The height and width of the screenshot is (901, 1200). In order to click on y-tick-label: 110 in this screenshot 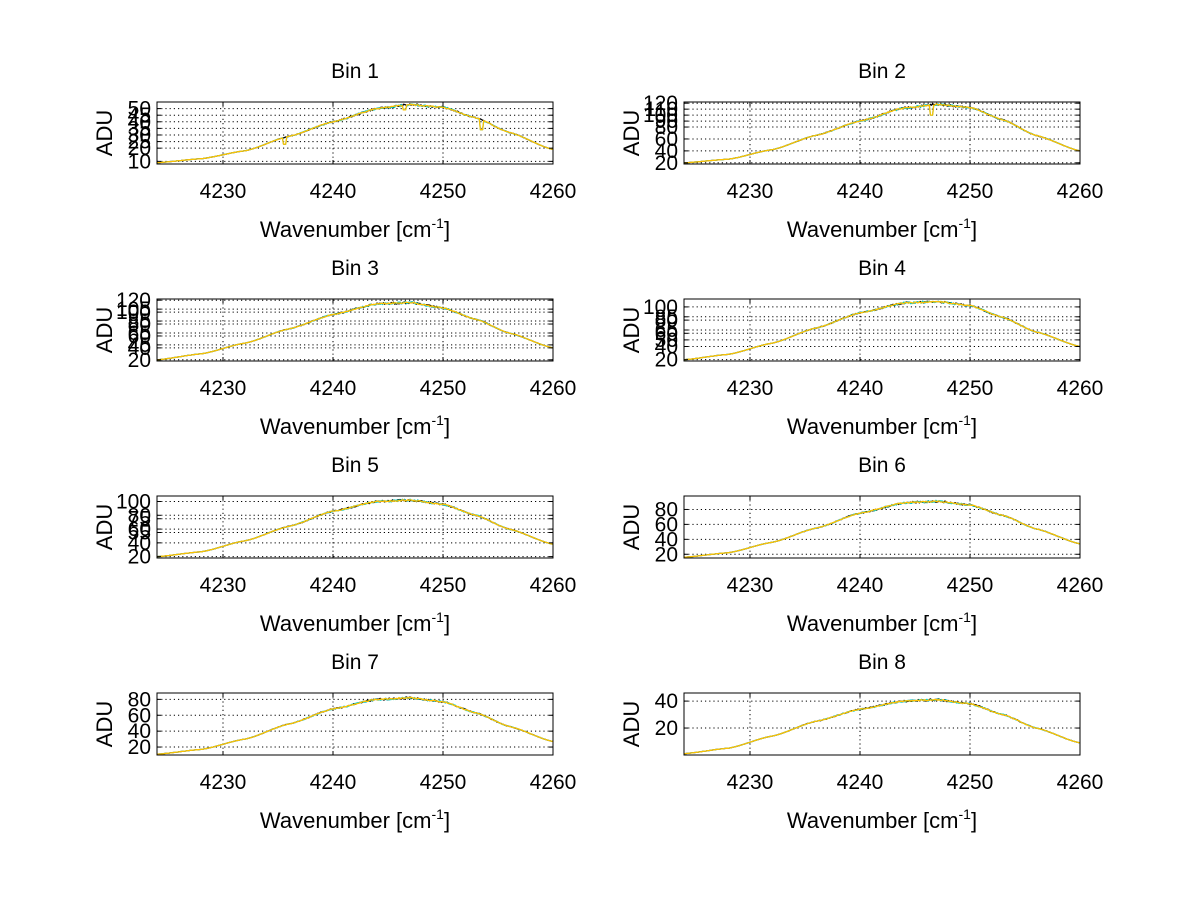, I will do `click(661, 109)`.